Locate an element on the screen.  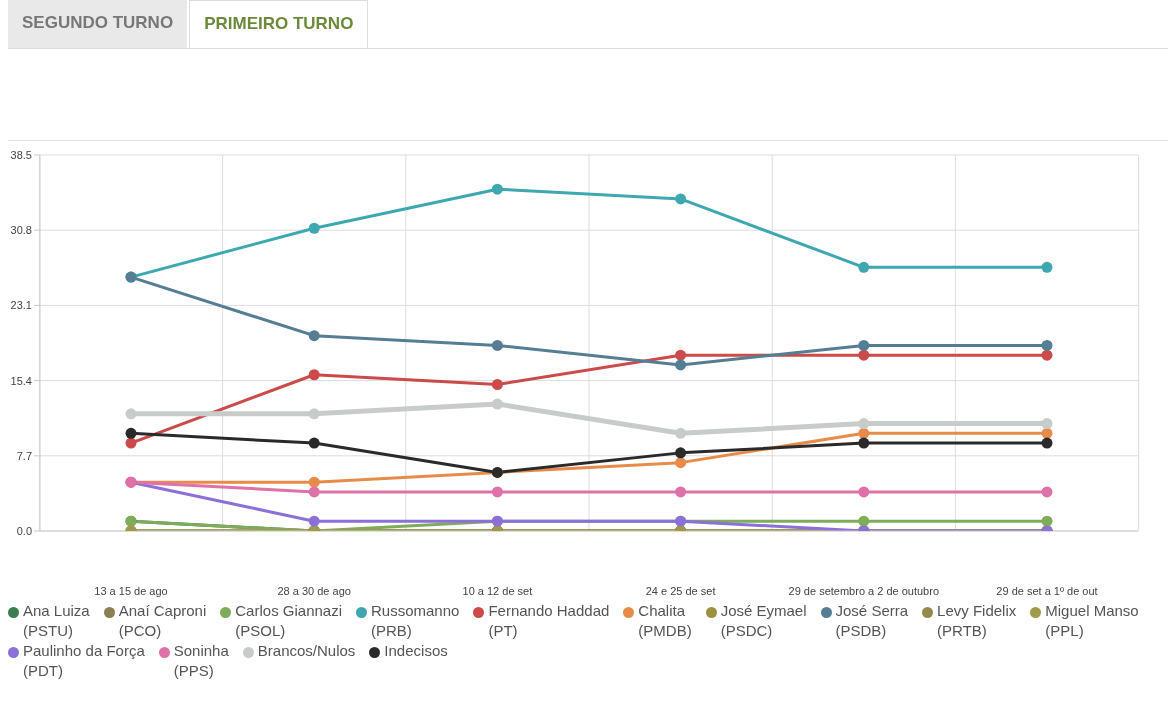
legend-label: Brancos/Nulos is located at coordinates (306, 651).